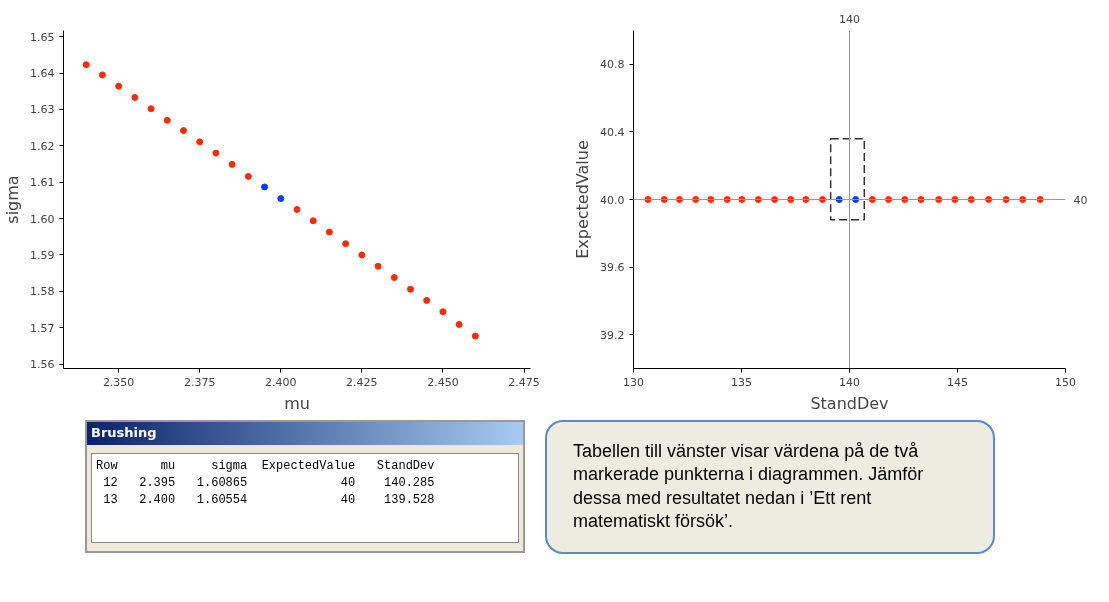 The height and width of the screenshot is (602, 1109). I want to click on text: 13 2.400 1.60554 40 139.528, so click(269, 499).